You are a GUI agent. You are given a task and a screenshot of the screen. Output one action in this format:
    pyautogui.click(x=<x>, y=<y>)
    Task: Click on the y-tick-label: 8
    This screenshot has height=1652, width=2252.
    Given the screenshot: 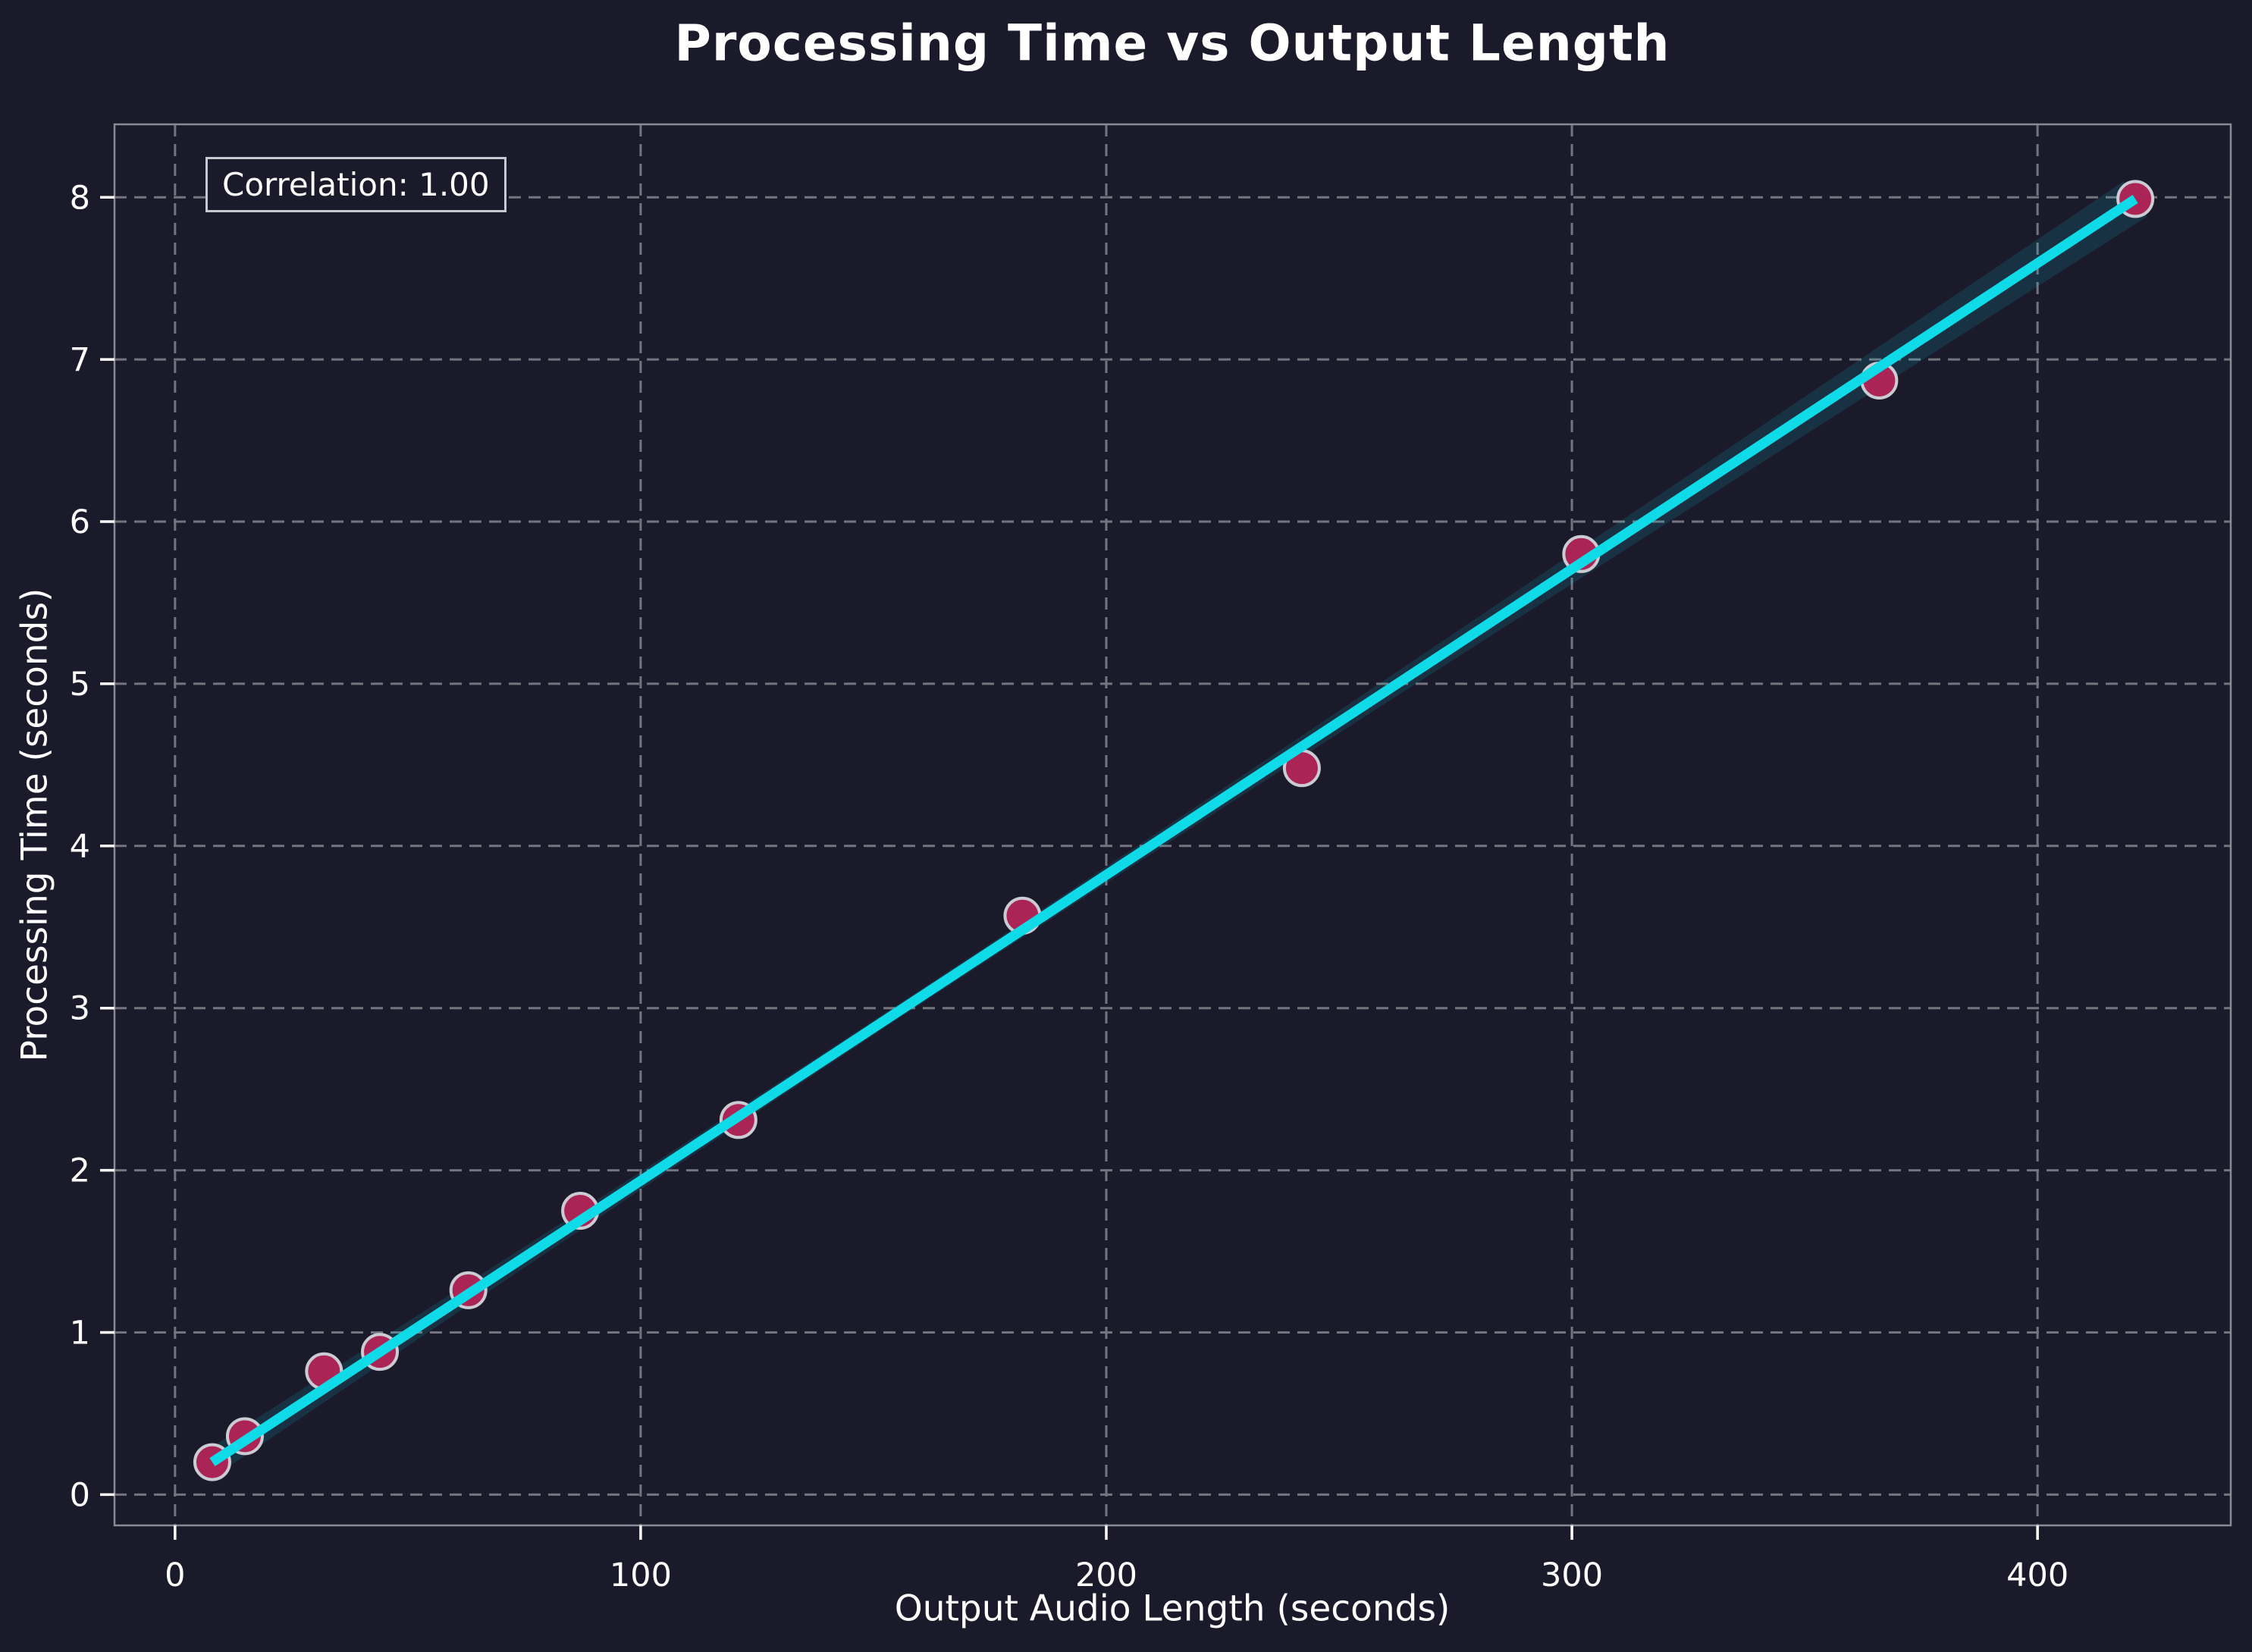 What is the action you would take?
    pyautogui.click(x=80, y=198)
    